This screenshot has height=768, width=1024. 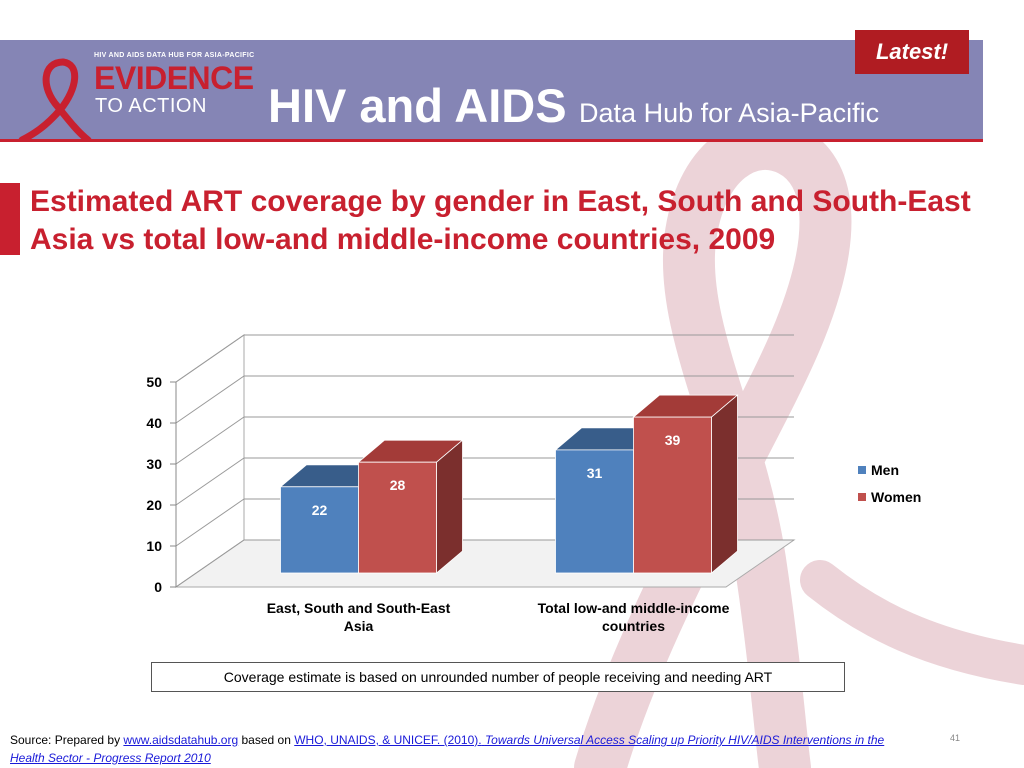 What do you see at coordinates (417, 105) in the screenshot?
I see `header-title-main: HIV and AIDS` at bounding box center [417, 105].